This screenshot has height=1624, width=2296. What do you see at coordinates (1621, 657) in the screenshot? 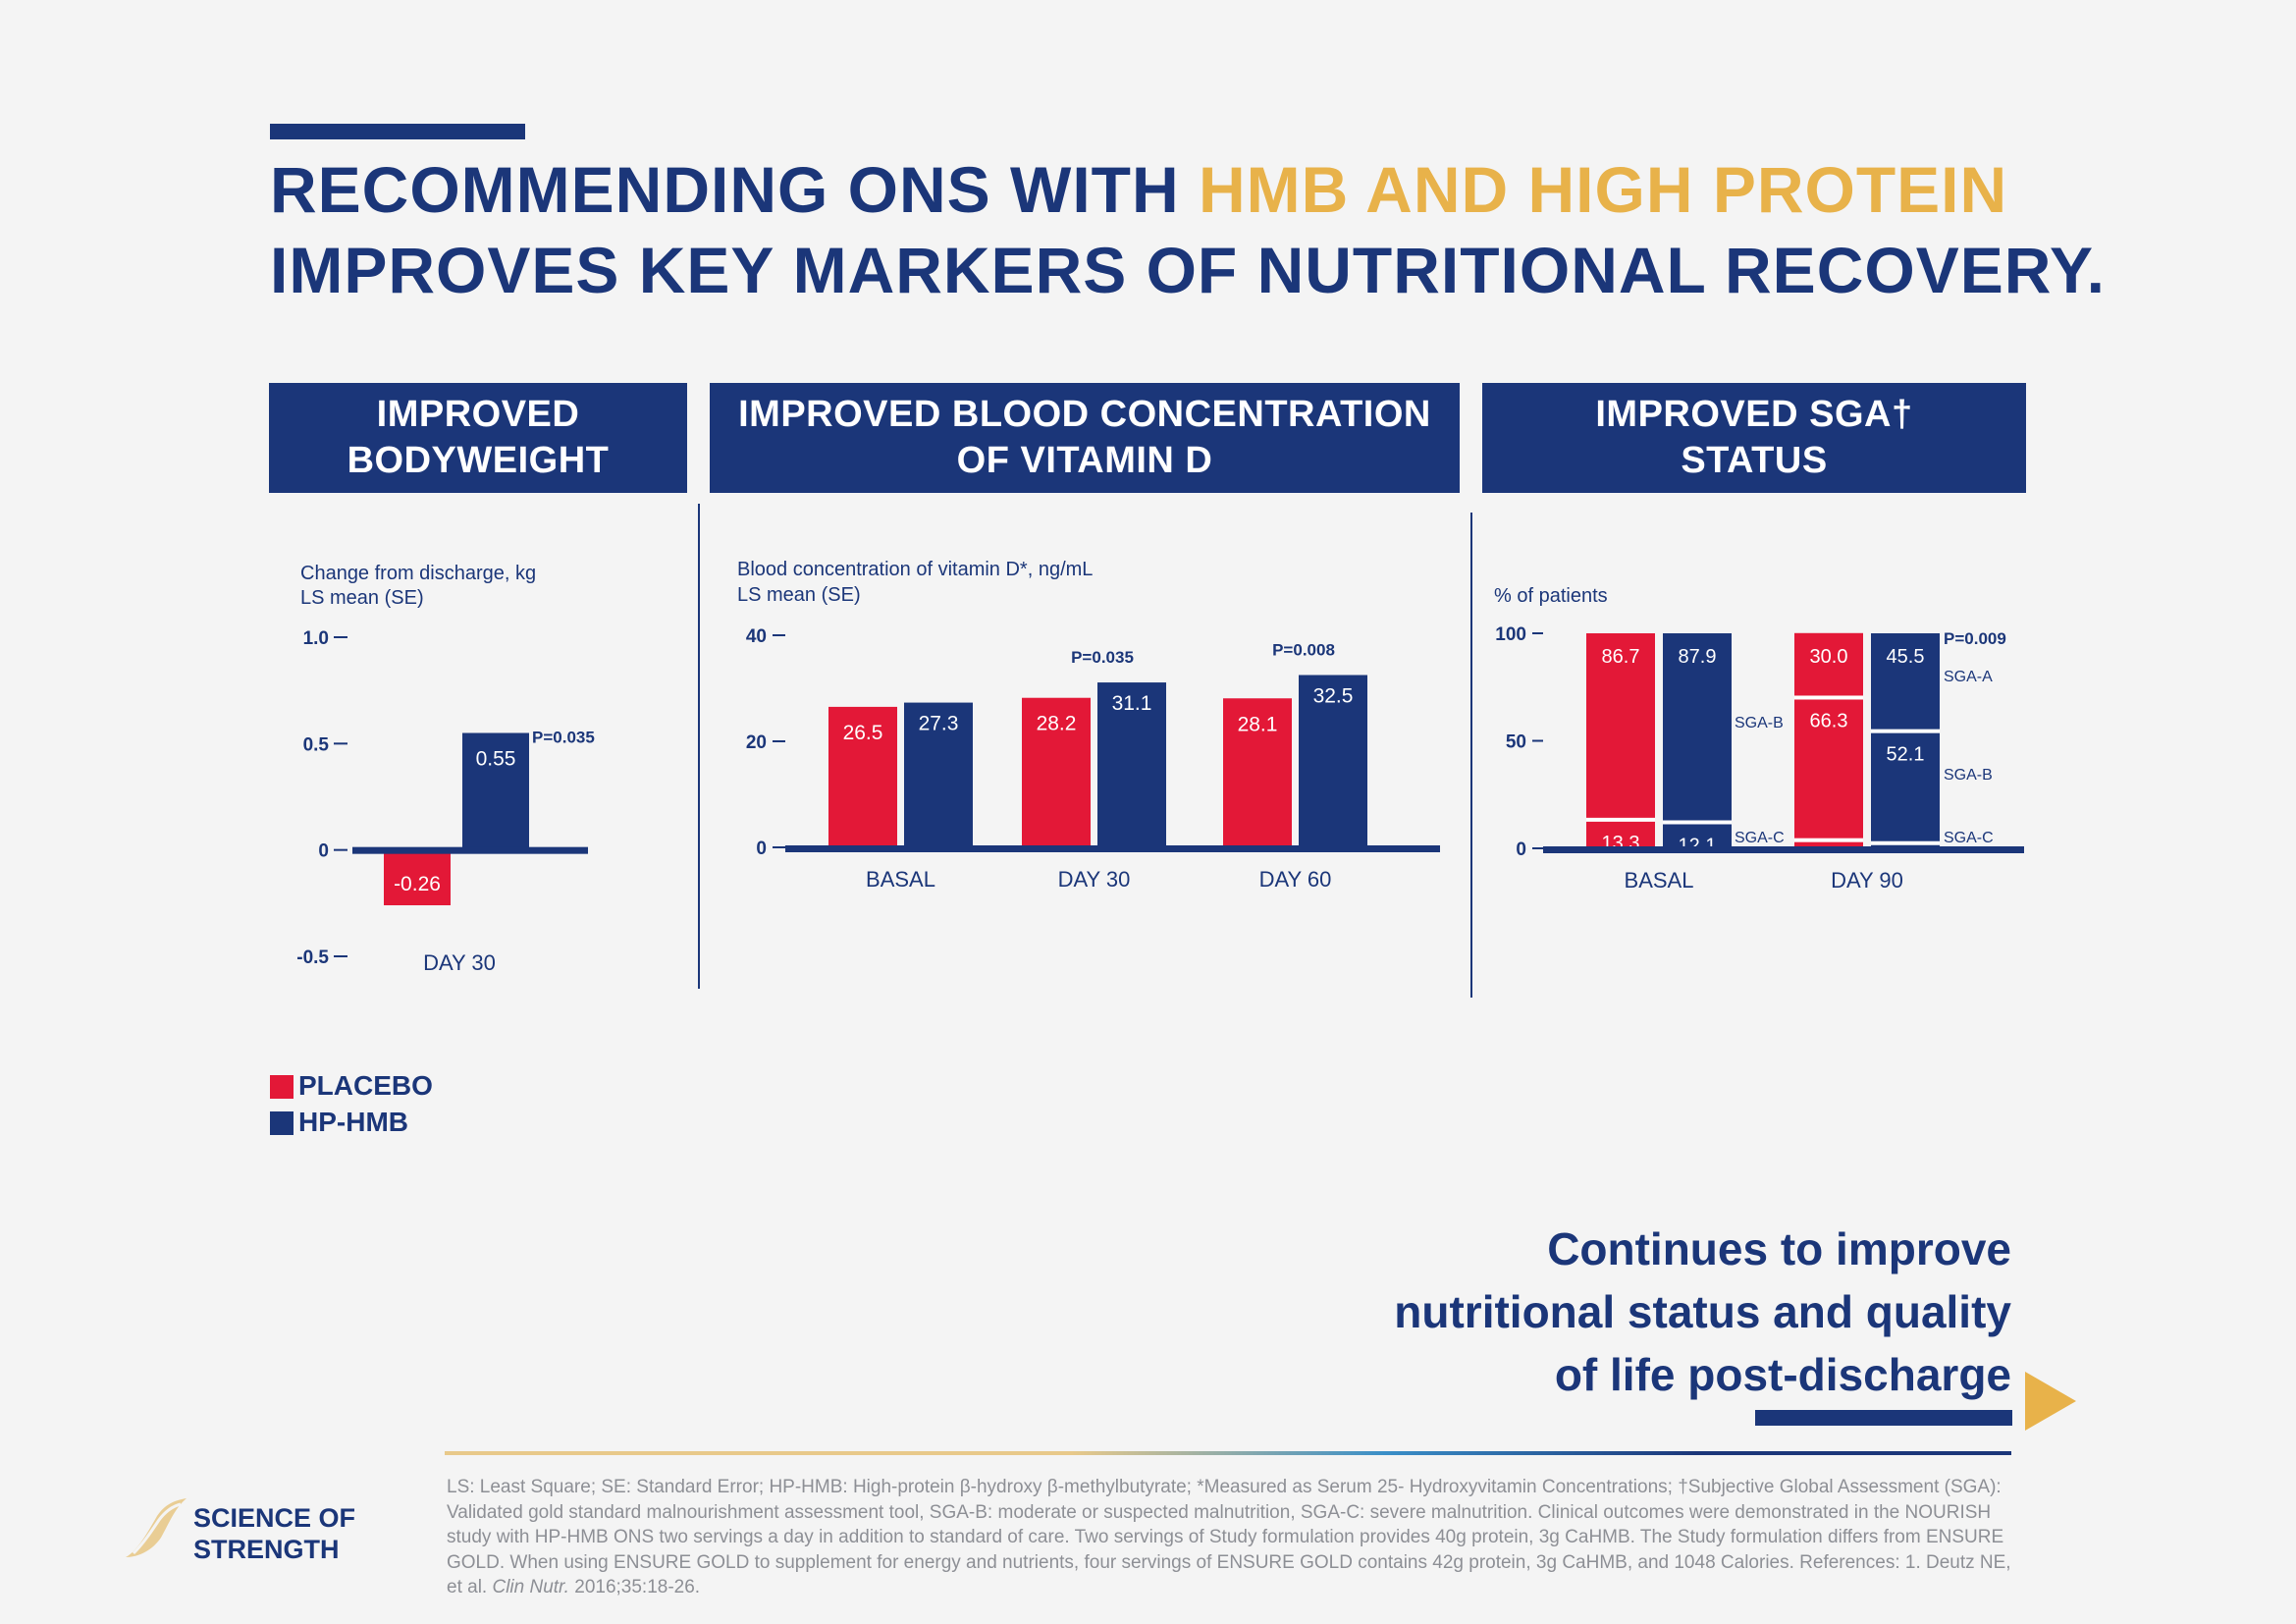
I see `data-label: 86.7` at bounding box center [1621, 657].